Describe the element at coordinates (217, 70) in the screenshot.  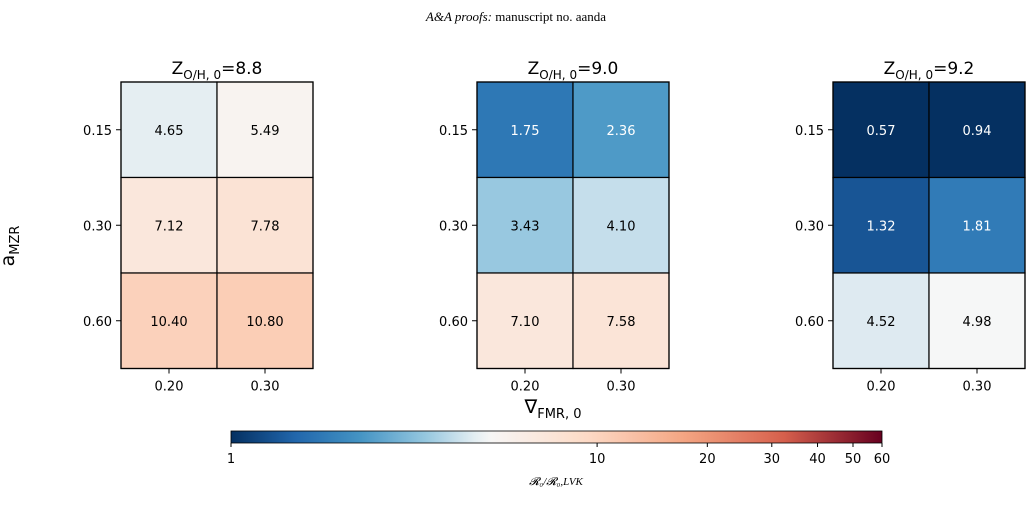
I see `panel-title: ZO/H, 0=8.8` at that location.